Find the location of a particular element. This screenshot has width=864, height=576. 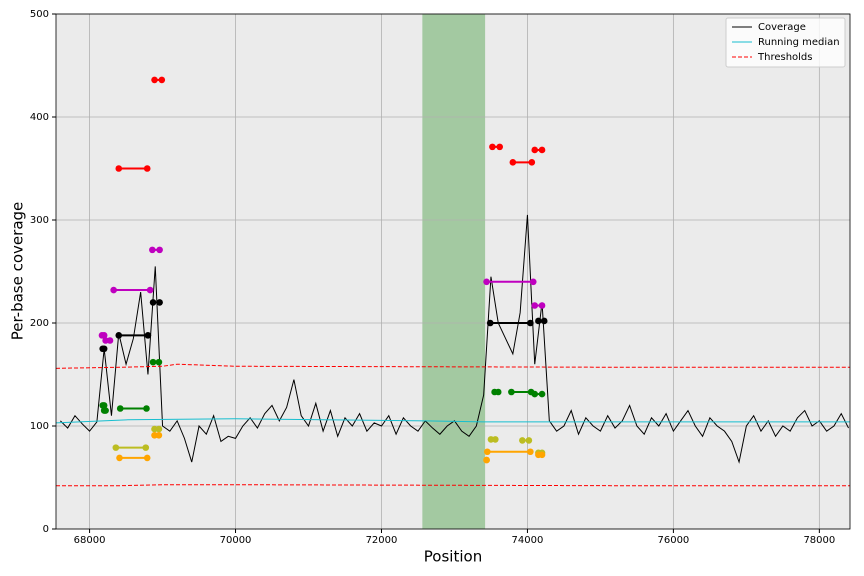

highlight-span is located at coordinates (454, 271).